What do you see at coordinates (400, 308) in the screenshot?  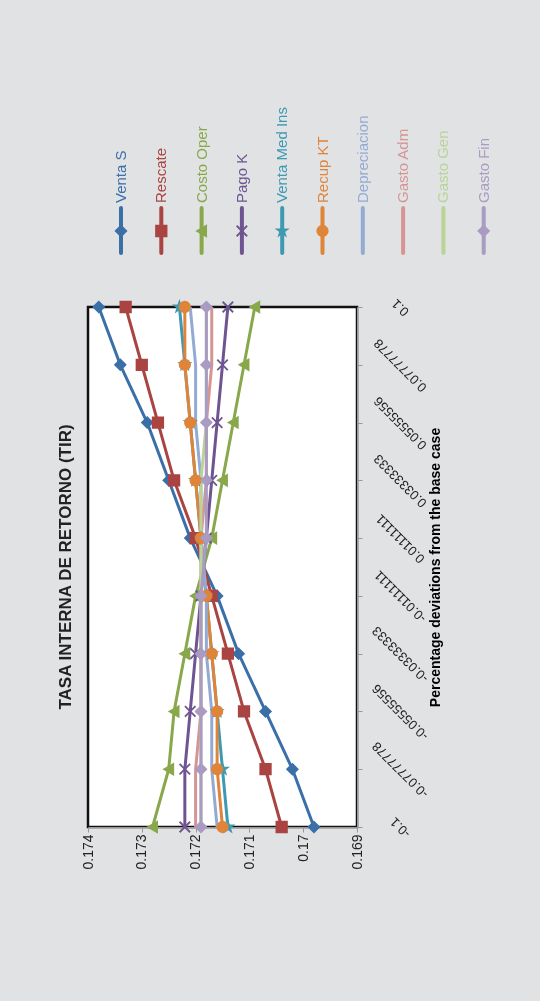 I see `y-tick-label: 0.1` at bounding box center [400, 308].